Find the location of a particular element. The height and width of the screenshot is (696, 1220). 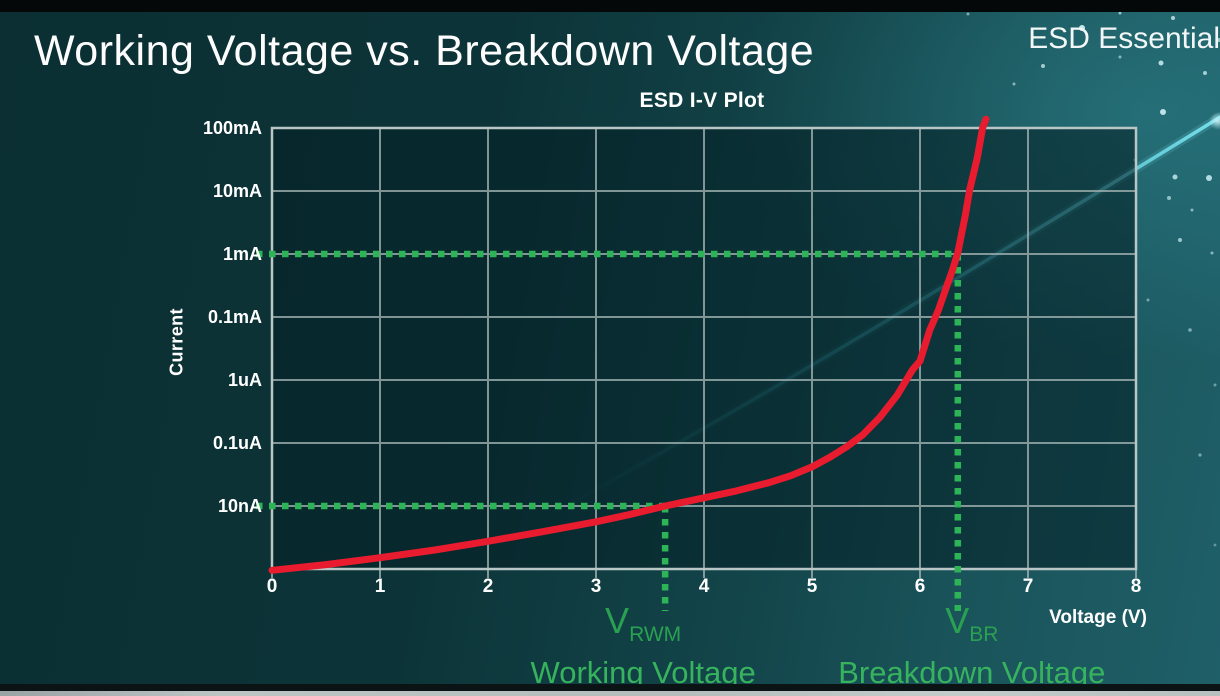

brand-logo: ESD Essential is located at coordinates (1124, 38).